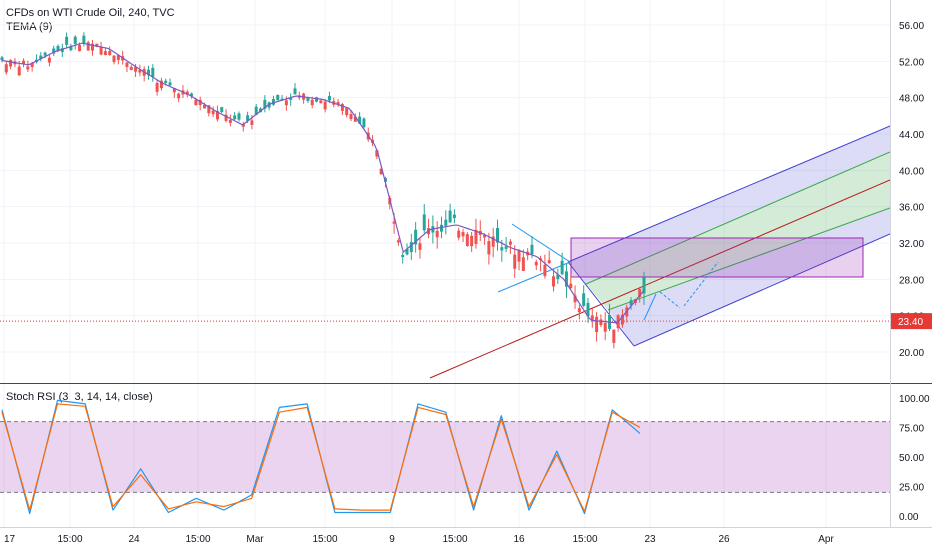 This screenshot has width=932, height=550. Describe the element at coordinates (911, 171) in the screenshot. I see `price-tick-label: 40.00` at that location.